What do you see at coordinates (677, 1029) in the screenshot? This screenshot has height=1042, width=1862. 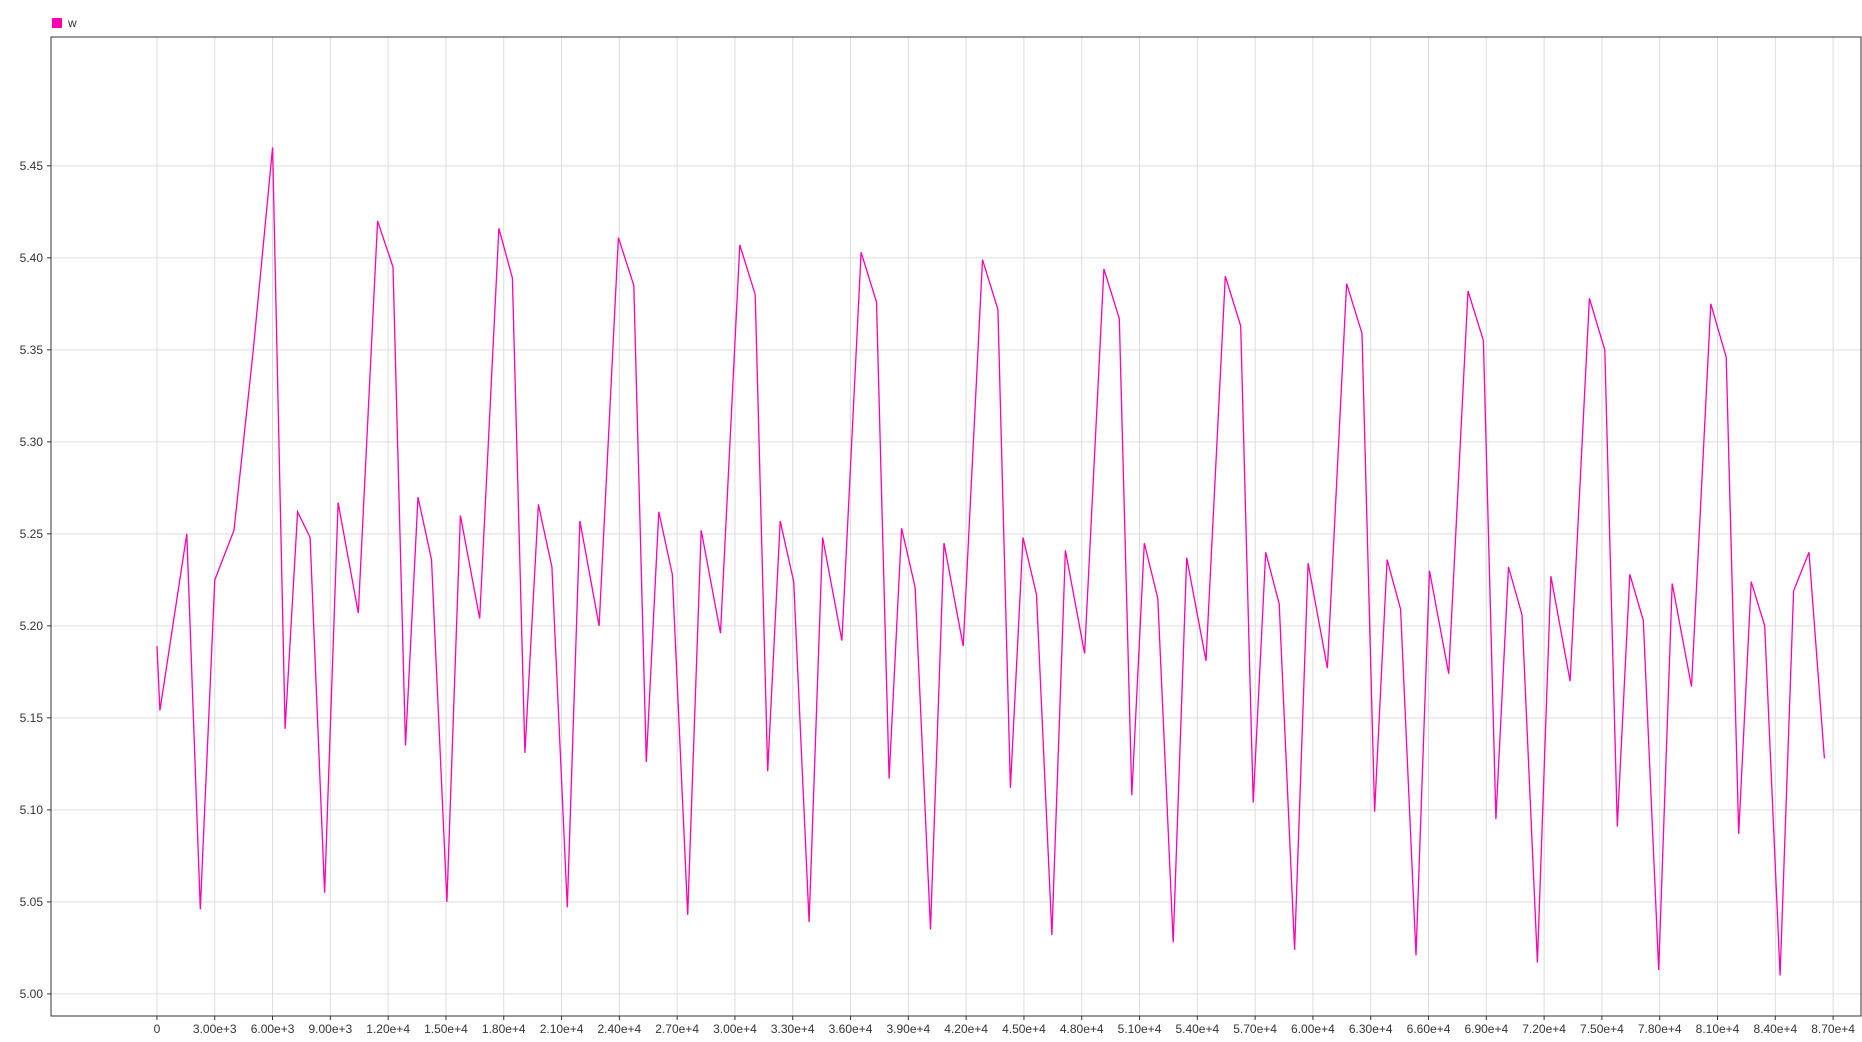 I see `x-tick-label: 2.70e+4` at bounding box center [677, 1029].